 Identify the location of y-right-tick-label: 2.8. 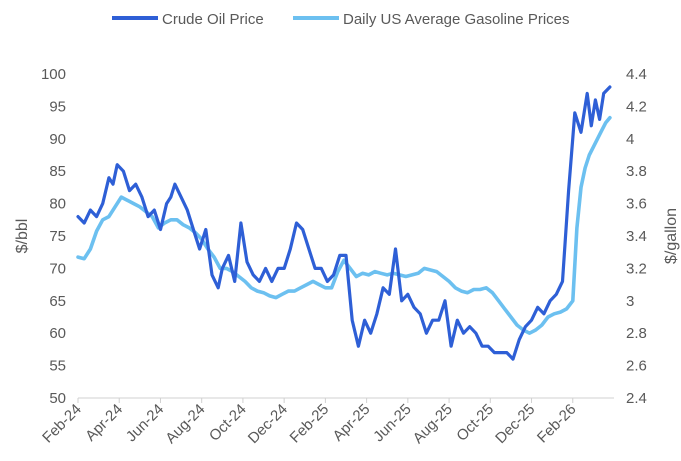
(636, 333).